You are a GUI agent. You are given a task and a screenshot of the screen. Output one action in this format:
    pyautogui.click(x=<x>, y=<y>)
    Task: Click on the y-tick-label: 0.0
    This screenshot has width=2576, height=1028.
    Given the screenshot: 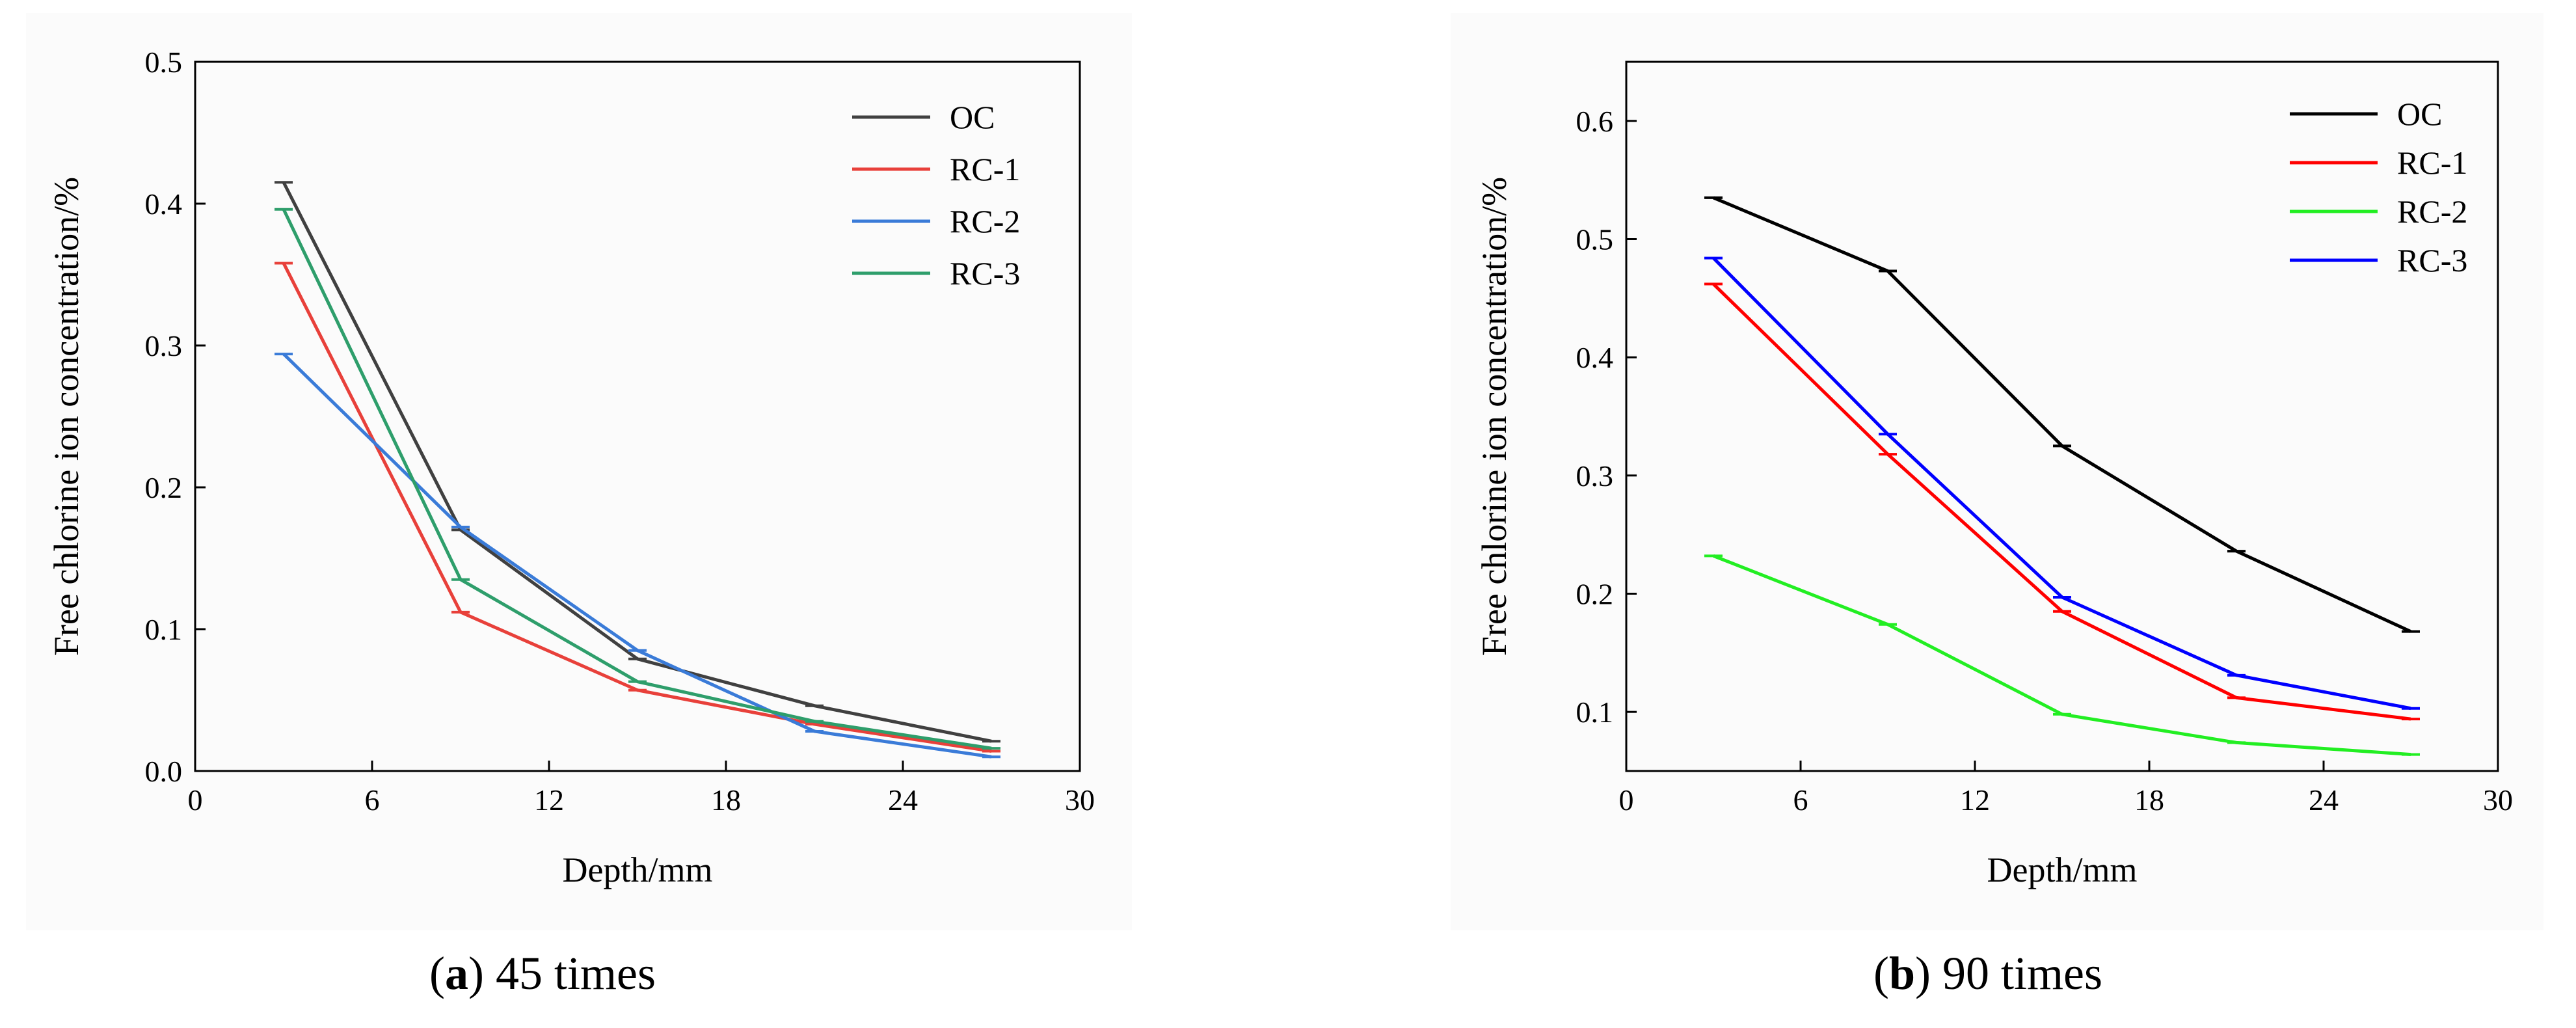 What is the action you would take?
    pyautogui.click(x=164, y=771)
    